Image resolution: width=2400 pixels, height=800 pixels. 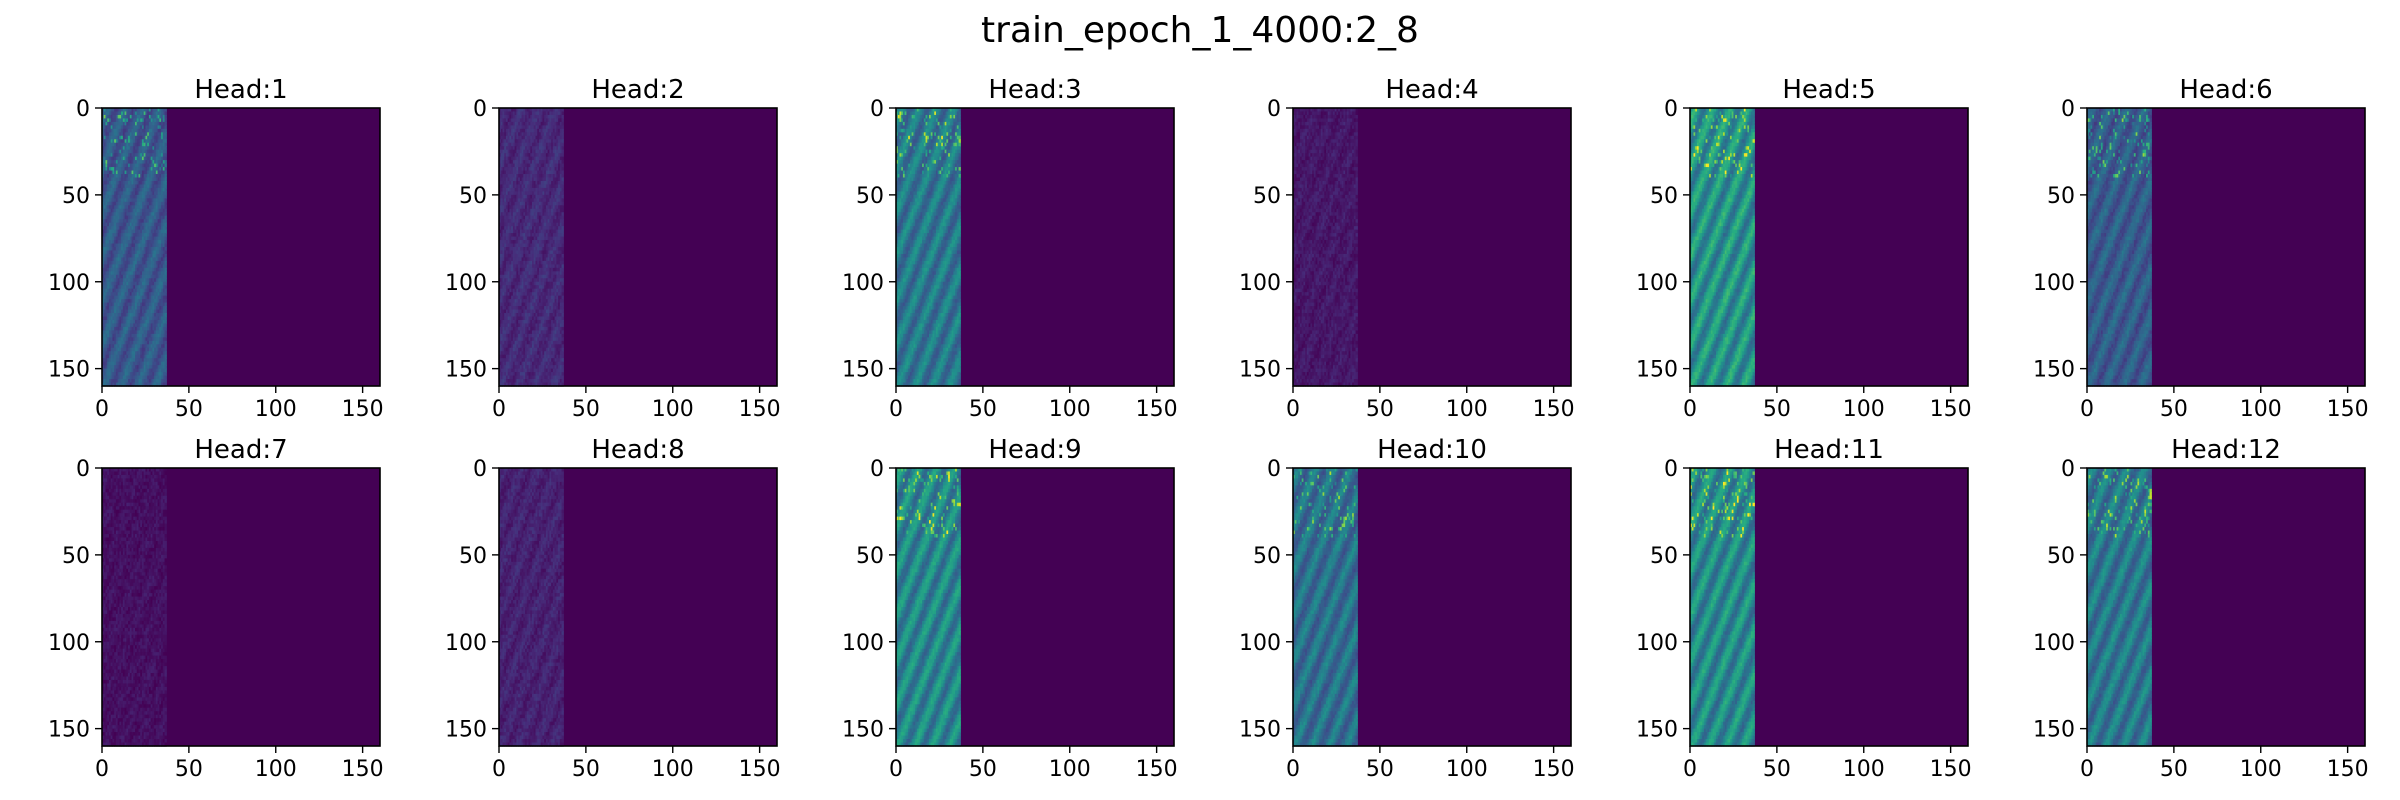 I want to click on y-tick-label: 0, so click(x=83, y=109).